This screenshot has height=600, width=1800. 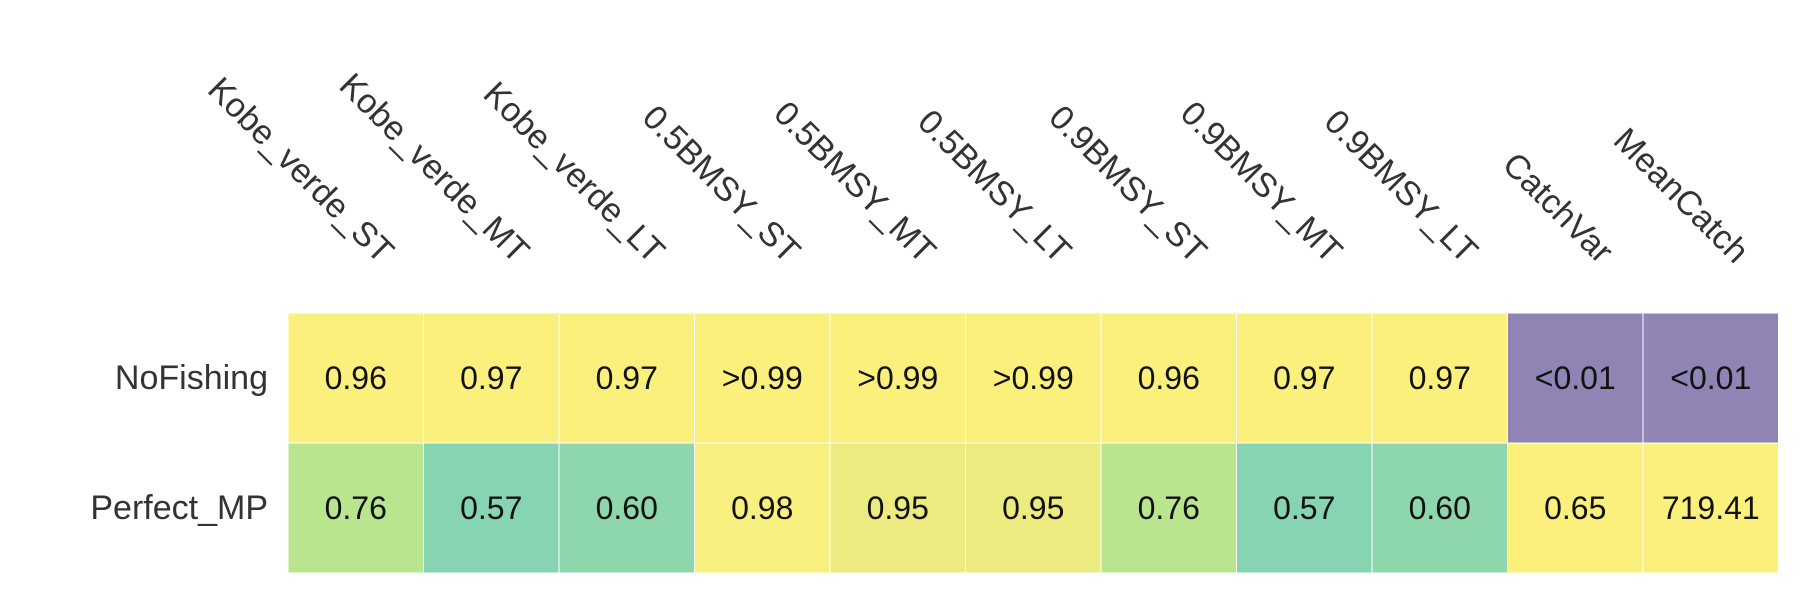 I want to click on row-label: NoFishing, so click(x=191, y=378).